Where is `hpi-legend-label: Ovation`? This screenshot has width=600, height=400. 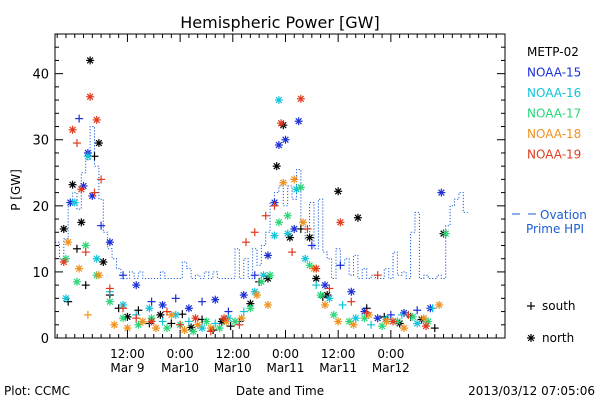
hpi-legend-label: Ovation is located at coordinates (563, 215).